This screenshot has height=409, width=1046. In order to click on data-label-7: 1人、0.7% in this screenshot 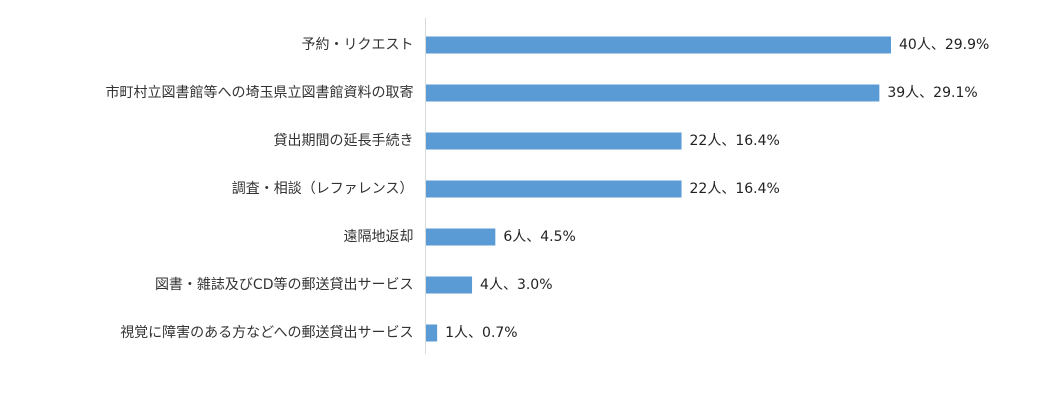, I will do `click(481, 333)`.